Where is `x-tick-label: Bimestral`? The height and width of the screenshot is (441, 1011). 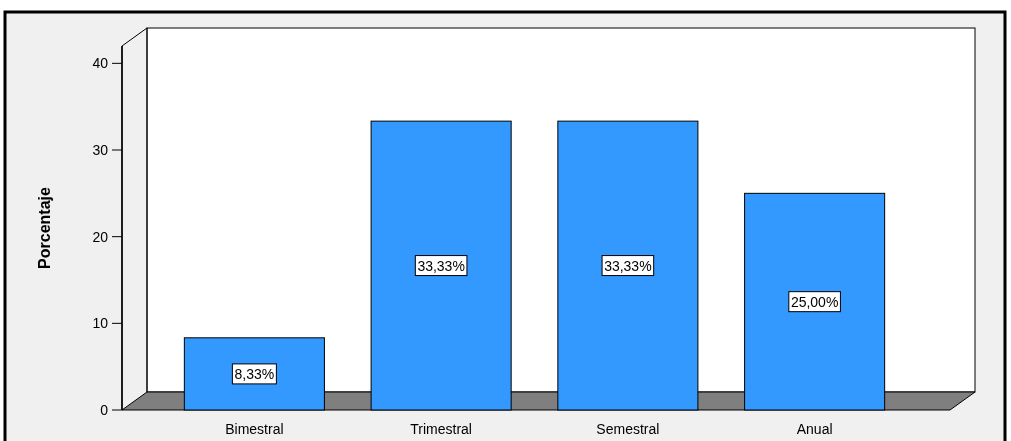
x-tick-label: Bimestral is located at coordinates (254, 429).